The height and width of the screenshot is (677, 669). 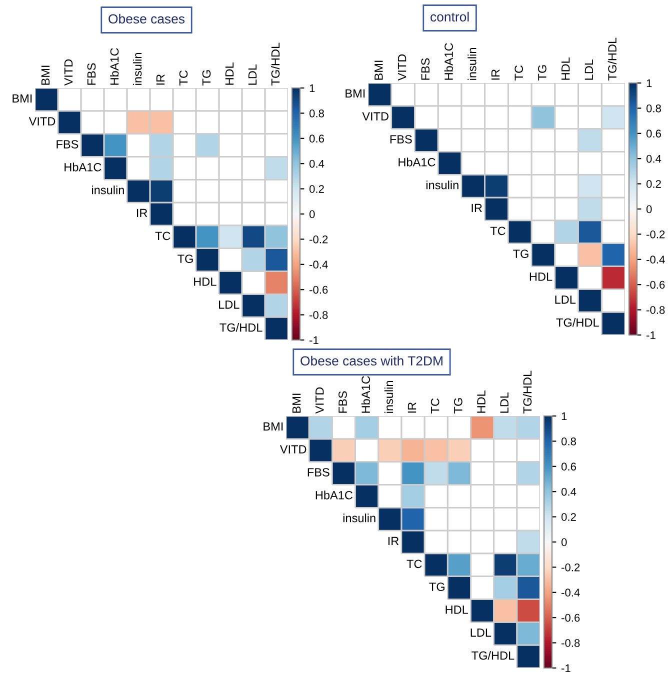 What do you see at coordinates (371, 361) in the screenshot?
I see `chart-title: Obese cases with T2DM` at bounding box center [371, 361].